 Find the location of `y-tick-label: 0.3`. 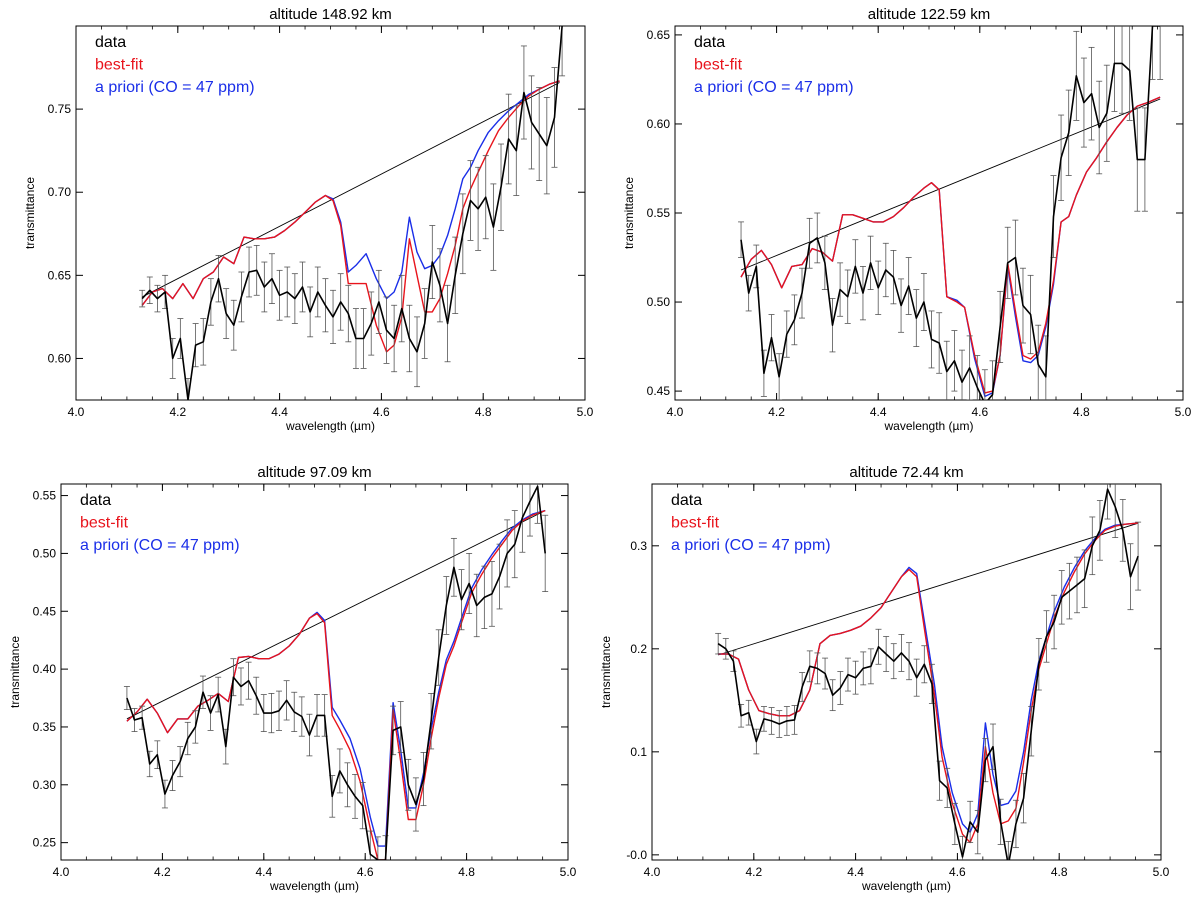

y-tick-label: 0.3 is located at coordinates (638, 546).